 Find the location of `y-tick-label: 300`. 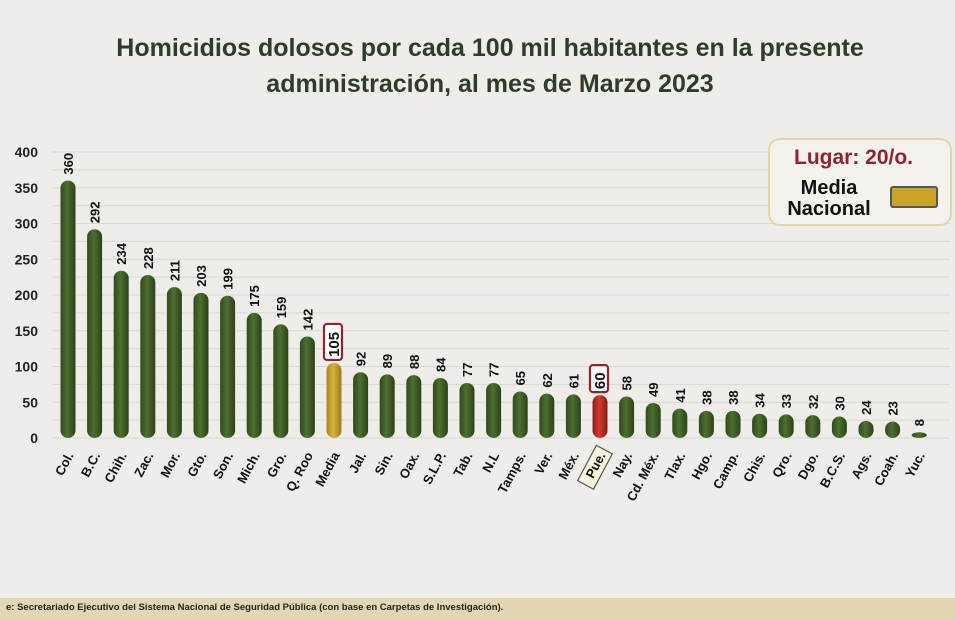

y-tick-label: 300 is located at coordinates (27, 224).